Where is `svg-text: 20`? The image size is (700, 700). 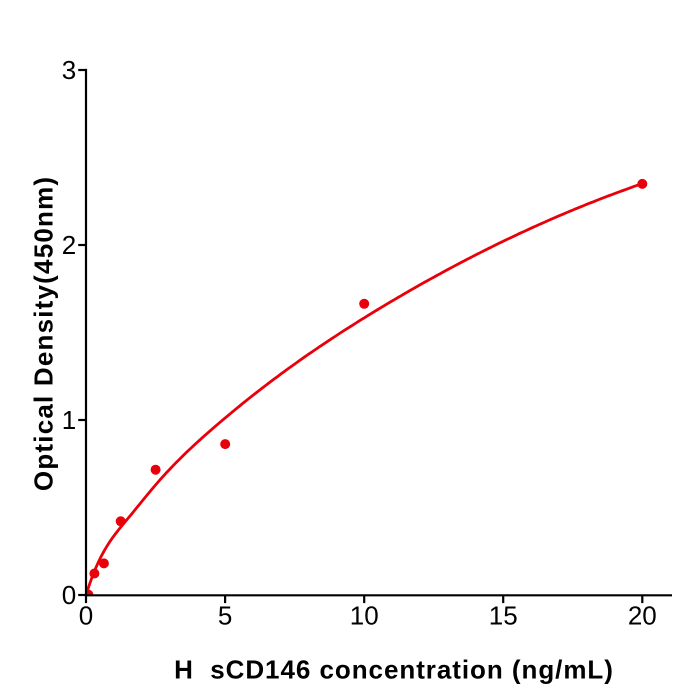
svg-text: 20 is located at coordinates (642, 615).